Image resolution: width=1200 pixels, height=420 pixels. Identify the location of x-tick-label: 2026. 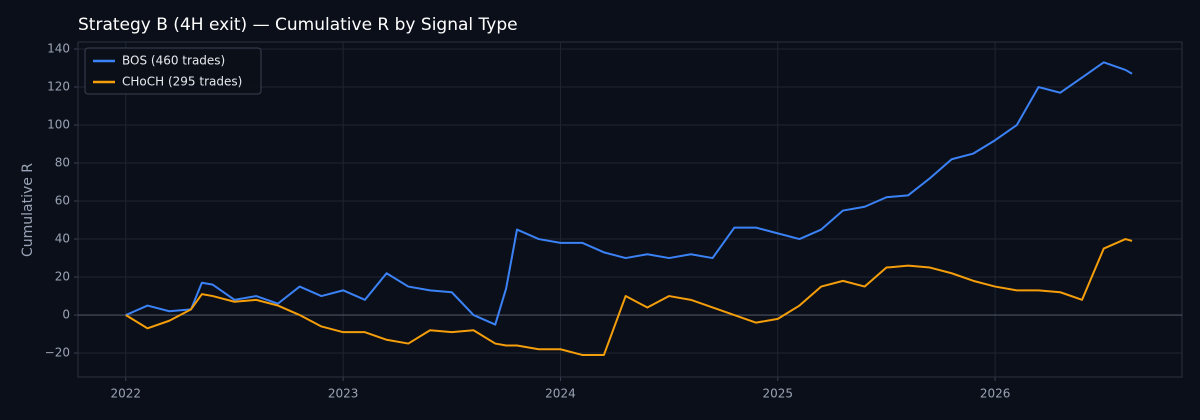
(995, 394).